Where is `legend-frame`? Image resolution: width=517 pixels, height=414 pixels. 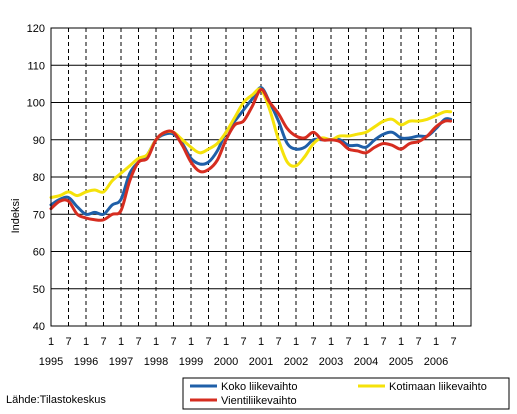 legend-frame is located at coordinates (346, 393).